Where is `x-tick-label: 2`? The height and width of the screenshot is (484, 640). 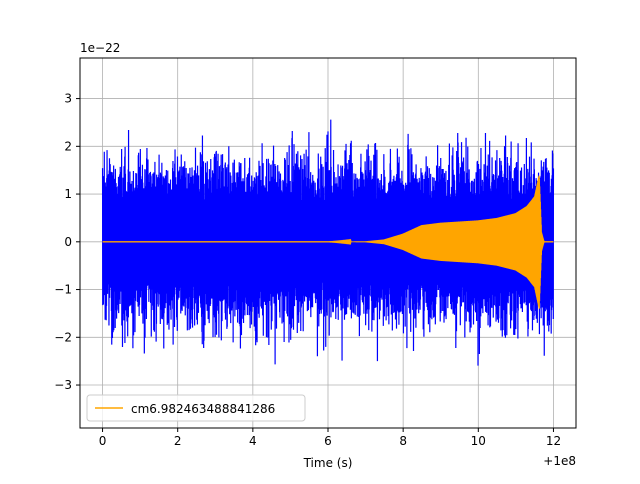
x-tick-label: 2 is located at coordinates (178, 441).